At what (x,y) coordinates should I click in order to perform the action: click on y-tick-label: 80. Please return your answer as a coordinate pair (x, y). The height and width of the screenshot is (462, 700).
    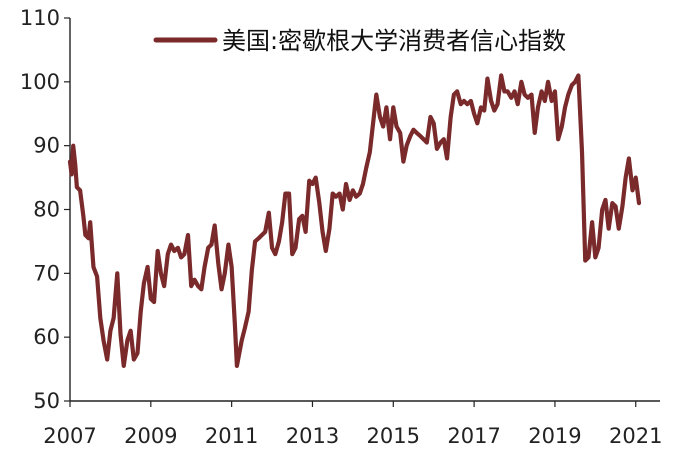
    Looking at the image, I should click on (46, 210).